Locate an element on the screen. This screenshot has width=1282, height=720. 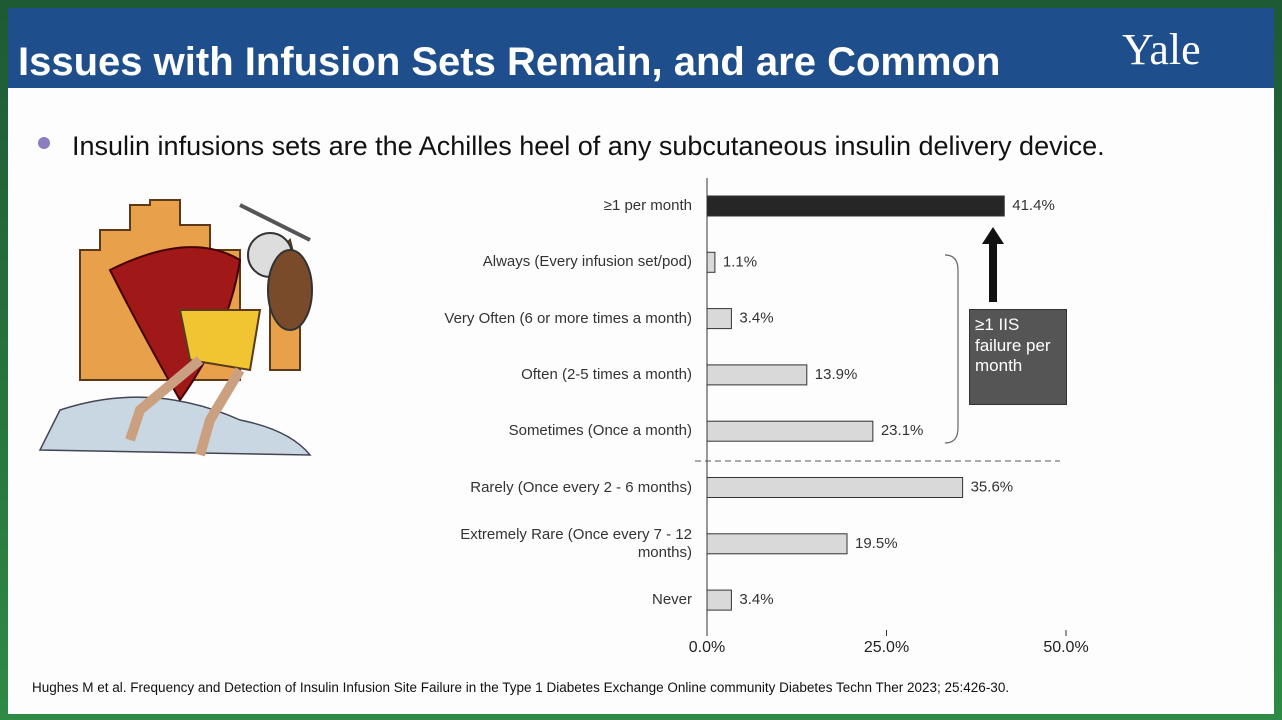
value-label: 1.1% is located at coordinates (740, 261).